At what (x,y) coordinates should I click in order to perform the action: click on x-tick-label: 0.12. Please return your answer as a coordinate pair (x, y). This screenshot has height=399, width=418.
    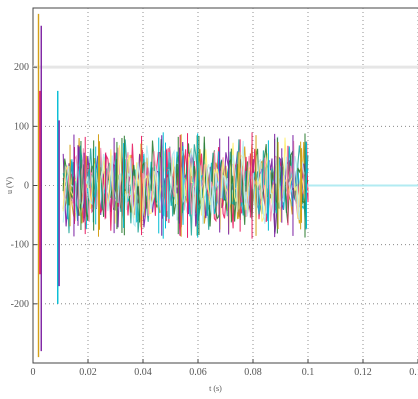
    Looking at the image, I should click on (363, 372).